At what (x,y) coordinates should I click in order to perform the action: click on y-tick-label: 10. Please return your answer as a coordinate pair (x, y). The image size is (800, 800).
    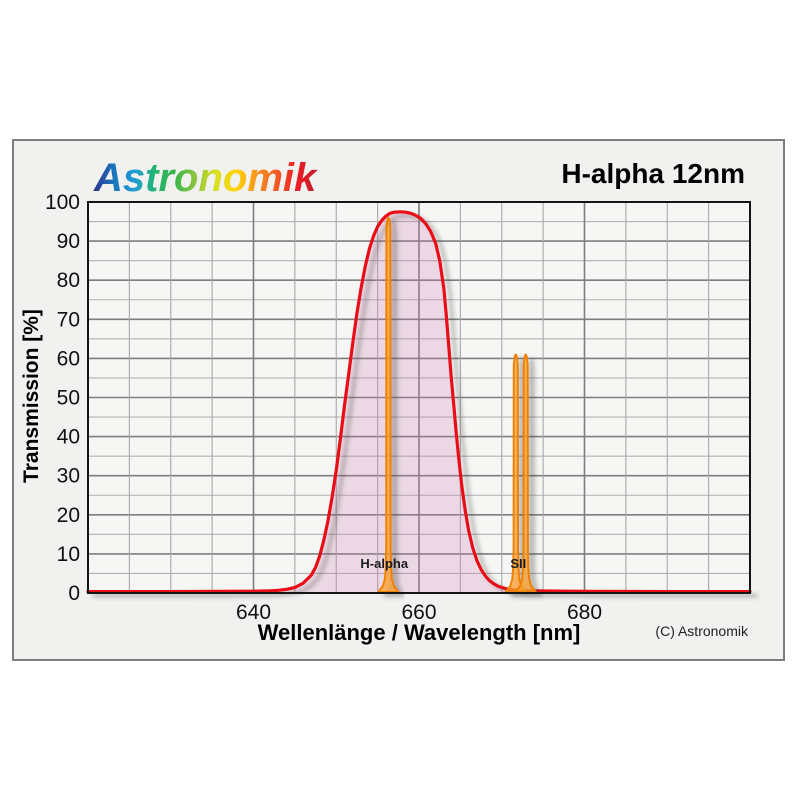
    Looking at the image, I should click on (68, 554).